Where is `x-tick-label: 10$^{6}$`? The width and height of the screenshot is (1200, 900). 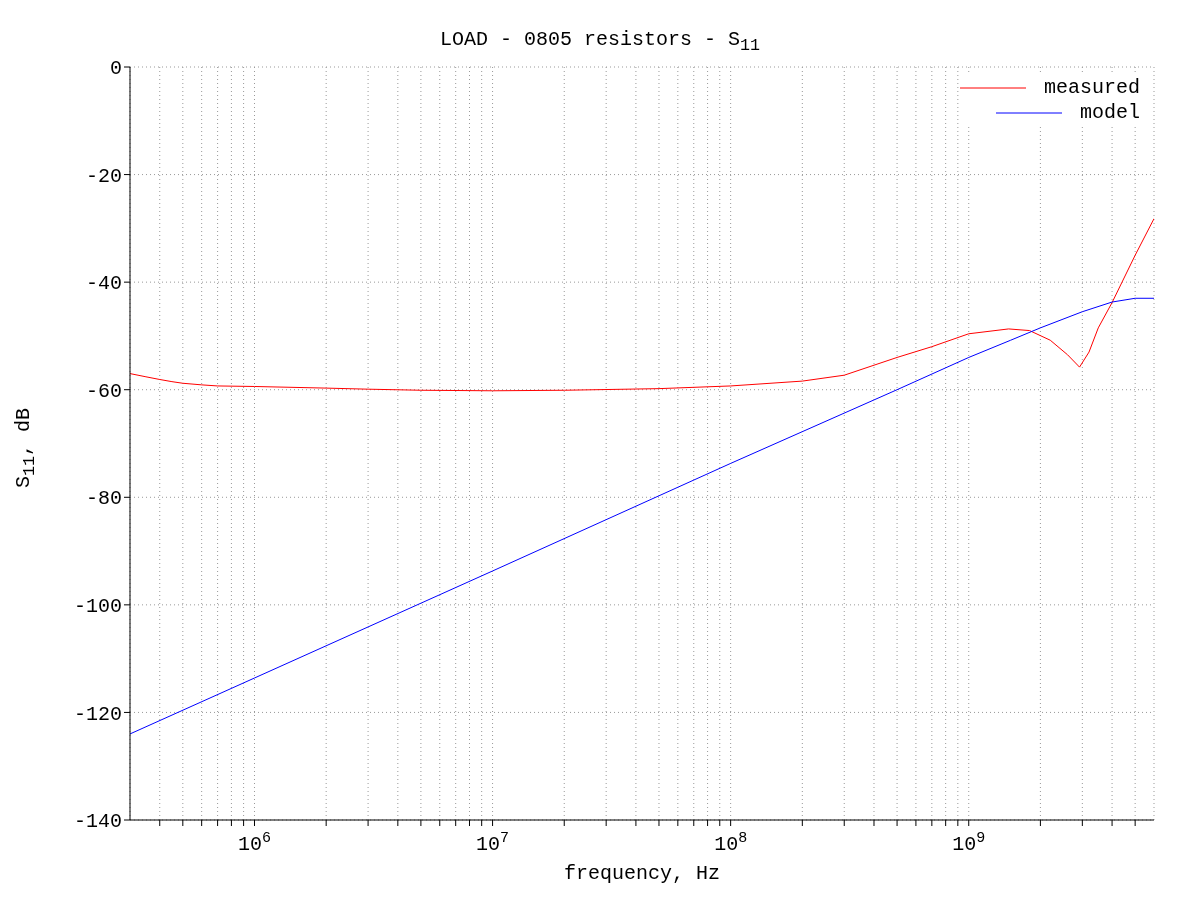 x-tick-label: 10$^{6}$ is located at coordinates (254, 842).